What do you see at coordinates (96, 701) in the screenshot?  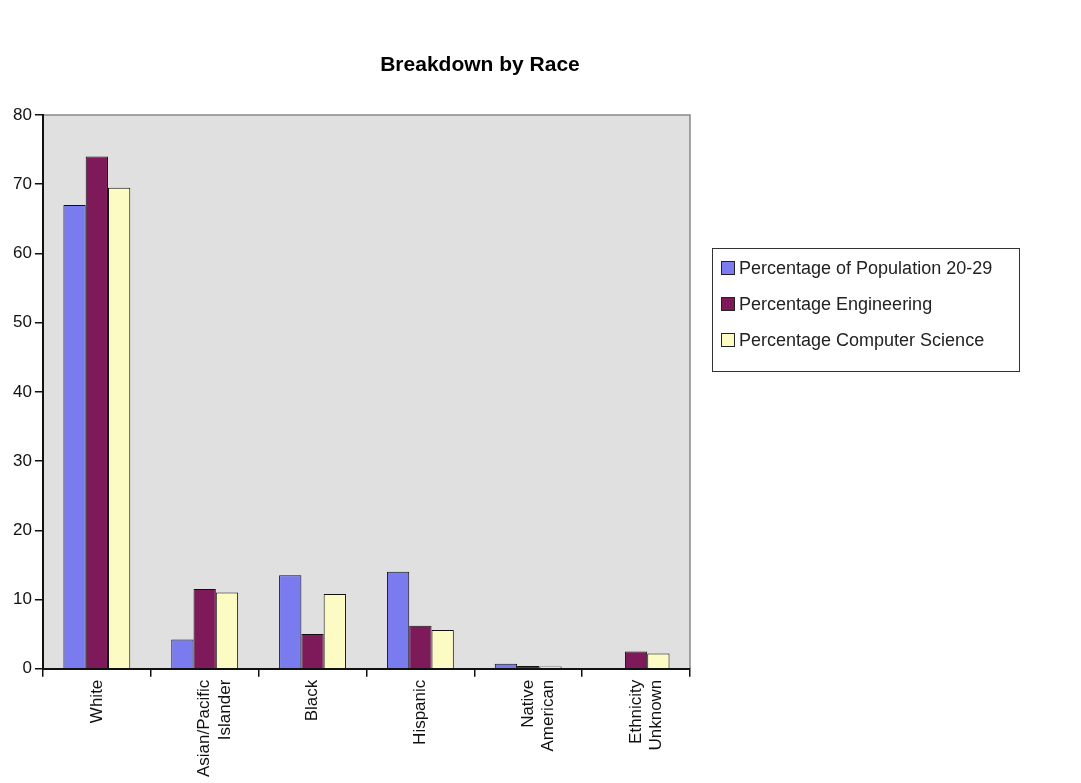 I see `x-tick-label: White` at bounding box center [96, 701].